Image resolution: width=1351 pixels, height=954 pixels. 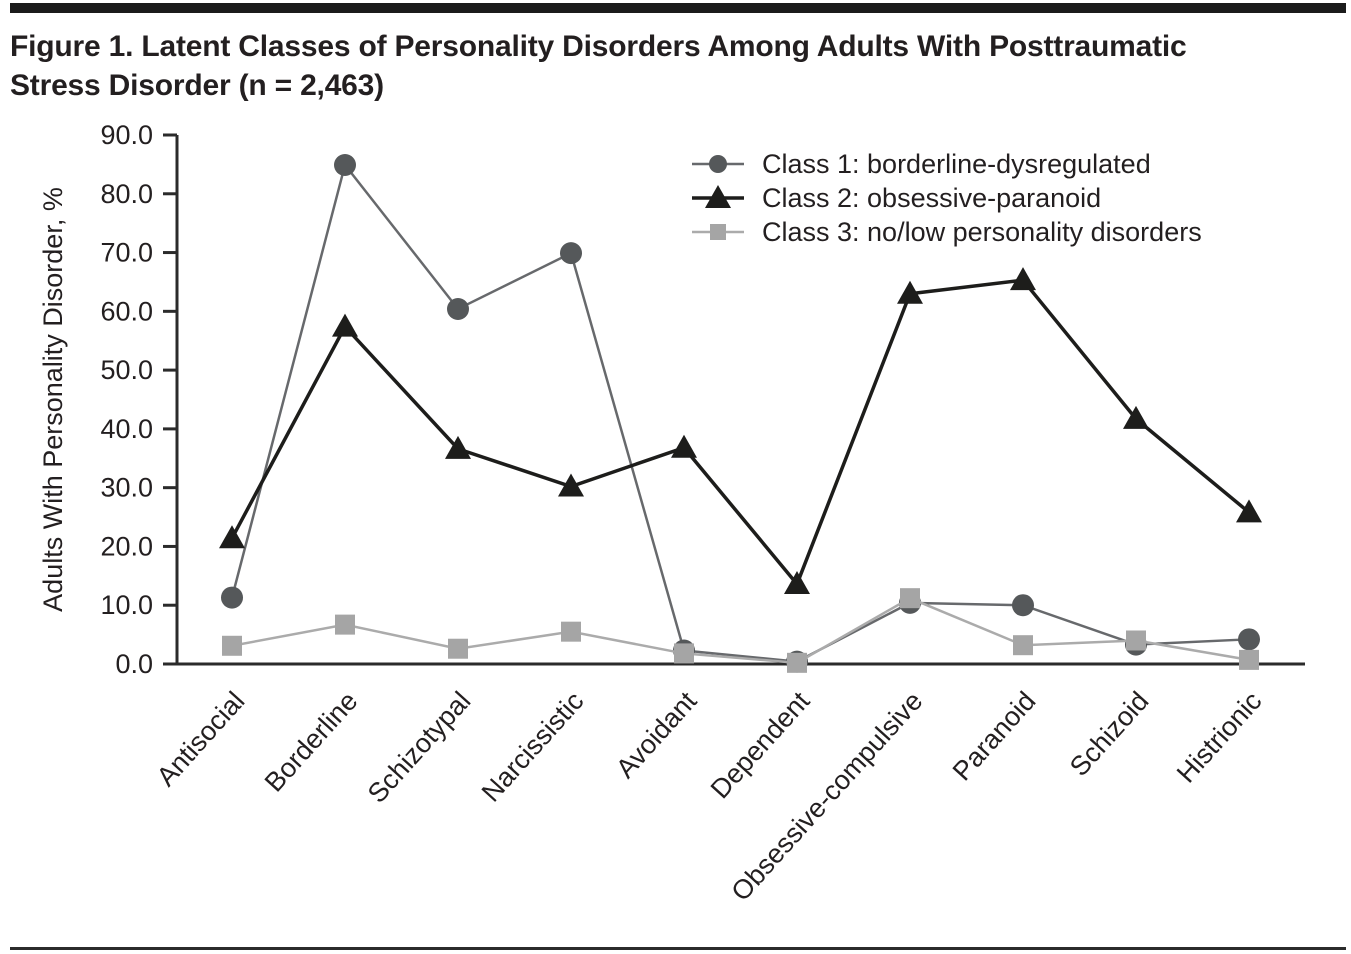 I want to click on top-divider-bar, so click(x=678, y=8).